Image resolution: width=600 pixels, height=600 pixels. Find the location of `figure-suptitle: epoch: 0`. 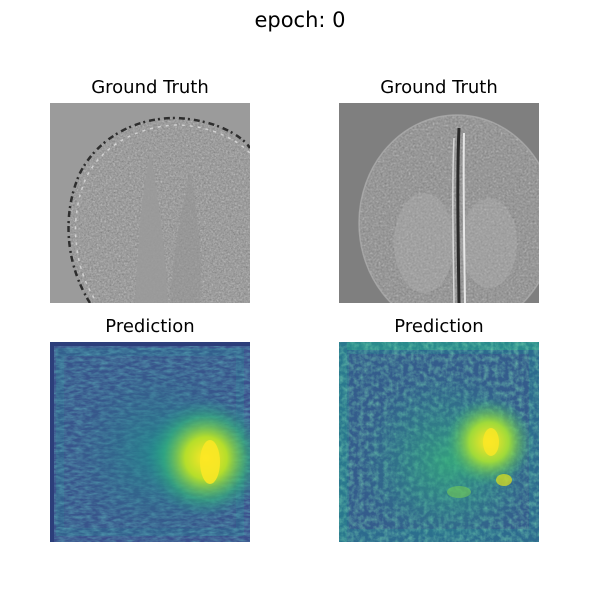

figure-suptitle: epoch: 0 is located at coordinates (300, 20).